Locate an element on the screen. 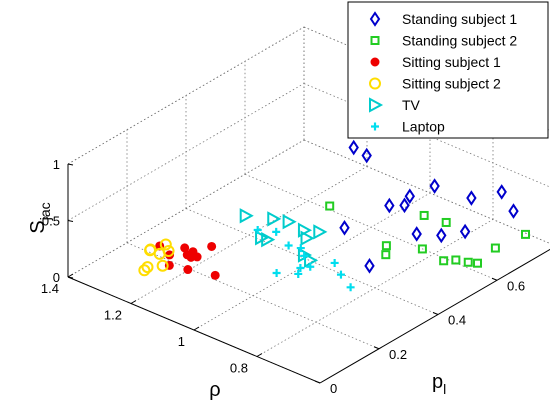  x-axis-label: ρ is located at coordinates (214, 390).